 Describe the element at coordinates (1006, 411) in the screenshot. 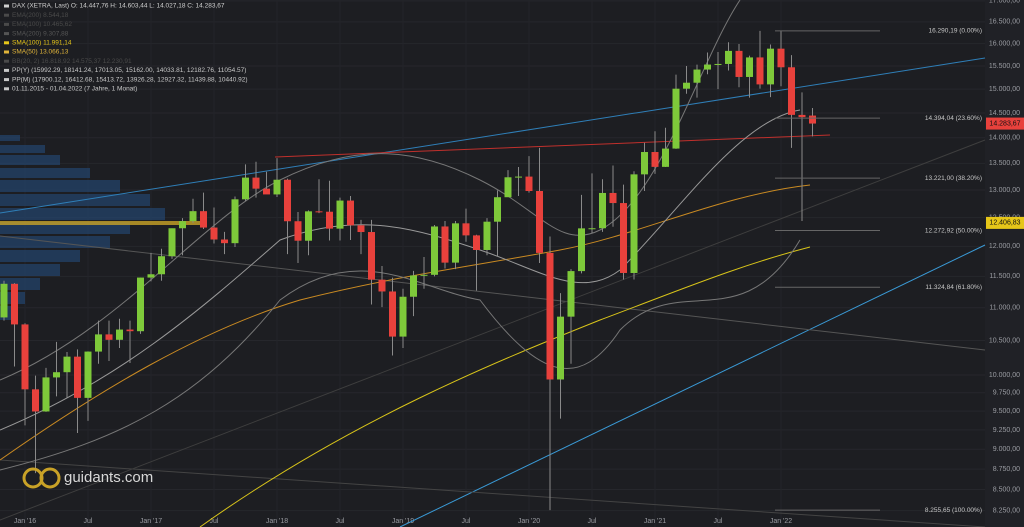

I see `y-tick-label: 9.500,00` at that location.